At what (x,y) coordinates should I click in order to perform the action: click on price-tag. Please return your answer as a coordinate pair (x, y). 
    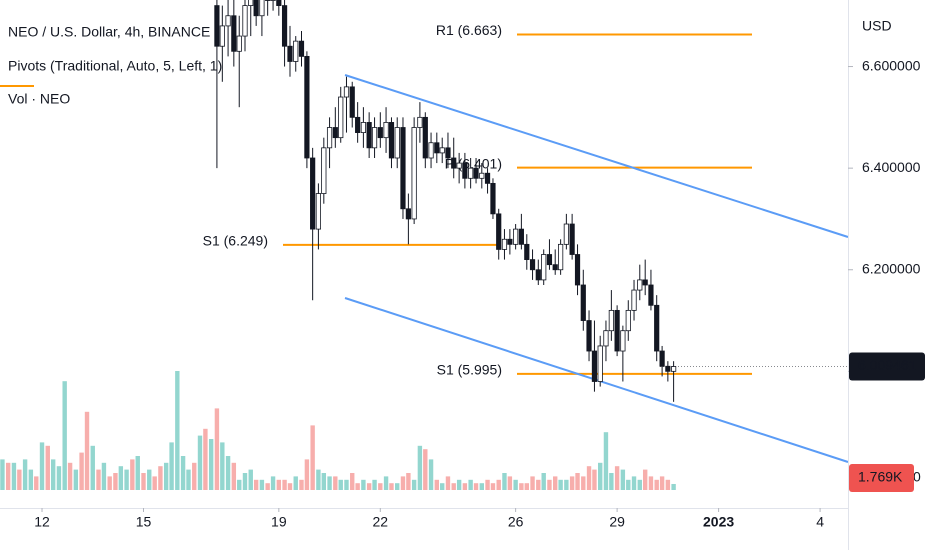
    Looking at the image, I should click on (887, 366).